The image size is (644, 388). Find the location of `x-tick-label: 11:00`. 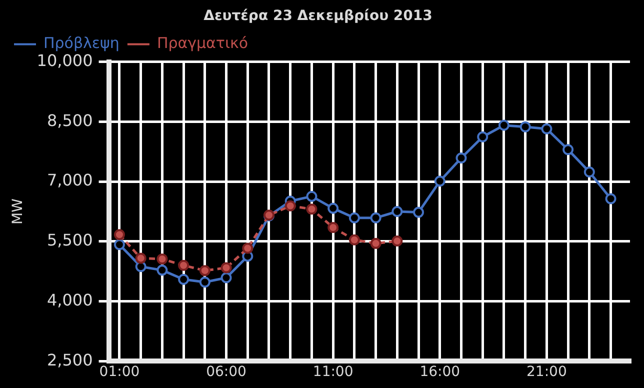

x-tick-label: 11:00 is located at coordinates (333, 372).